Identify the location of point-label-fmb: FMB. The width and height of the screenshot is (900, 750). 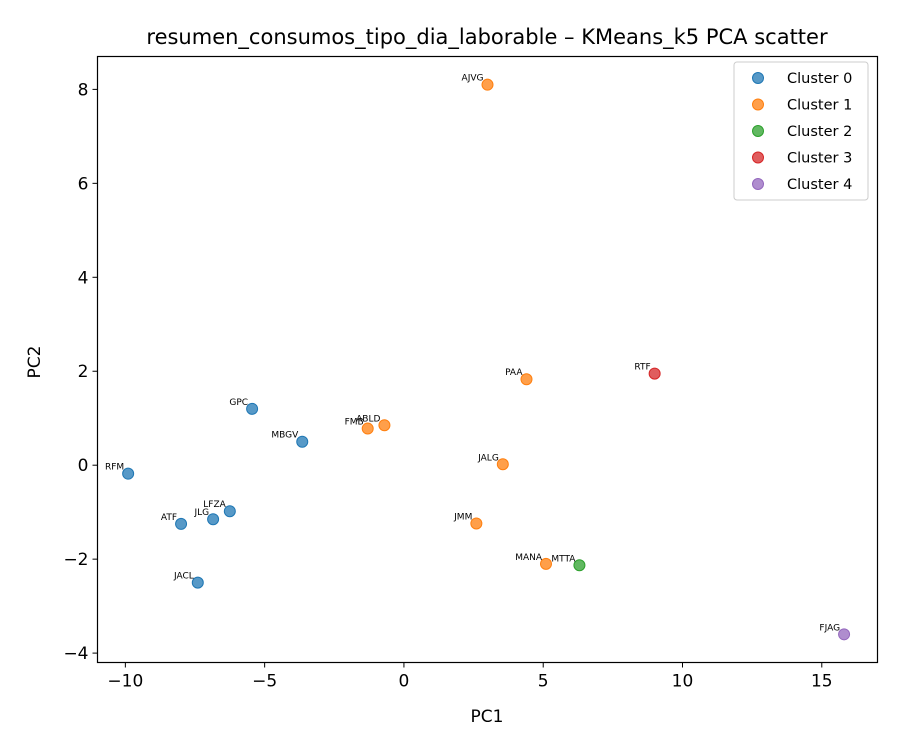
(354, 423).